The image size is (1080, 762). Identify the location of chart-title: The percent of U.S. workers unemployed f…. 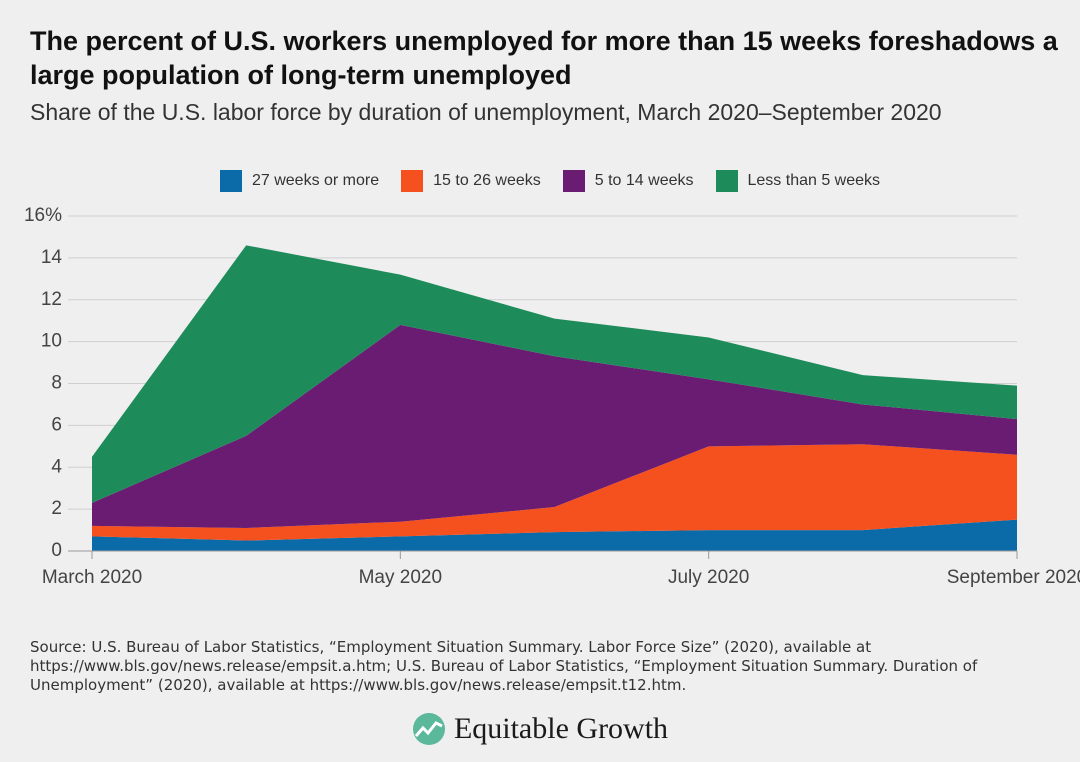
(544, 58).